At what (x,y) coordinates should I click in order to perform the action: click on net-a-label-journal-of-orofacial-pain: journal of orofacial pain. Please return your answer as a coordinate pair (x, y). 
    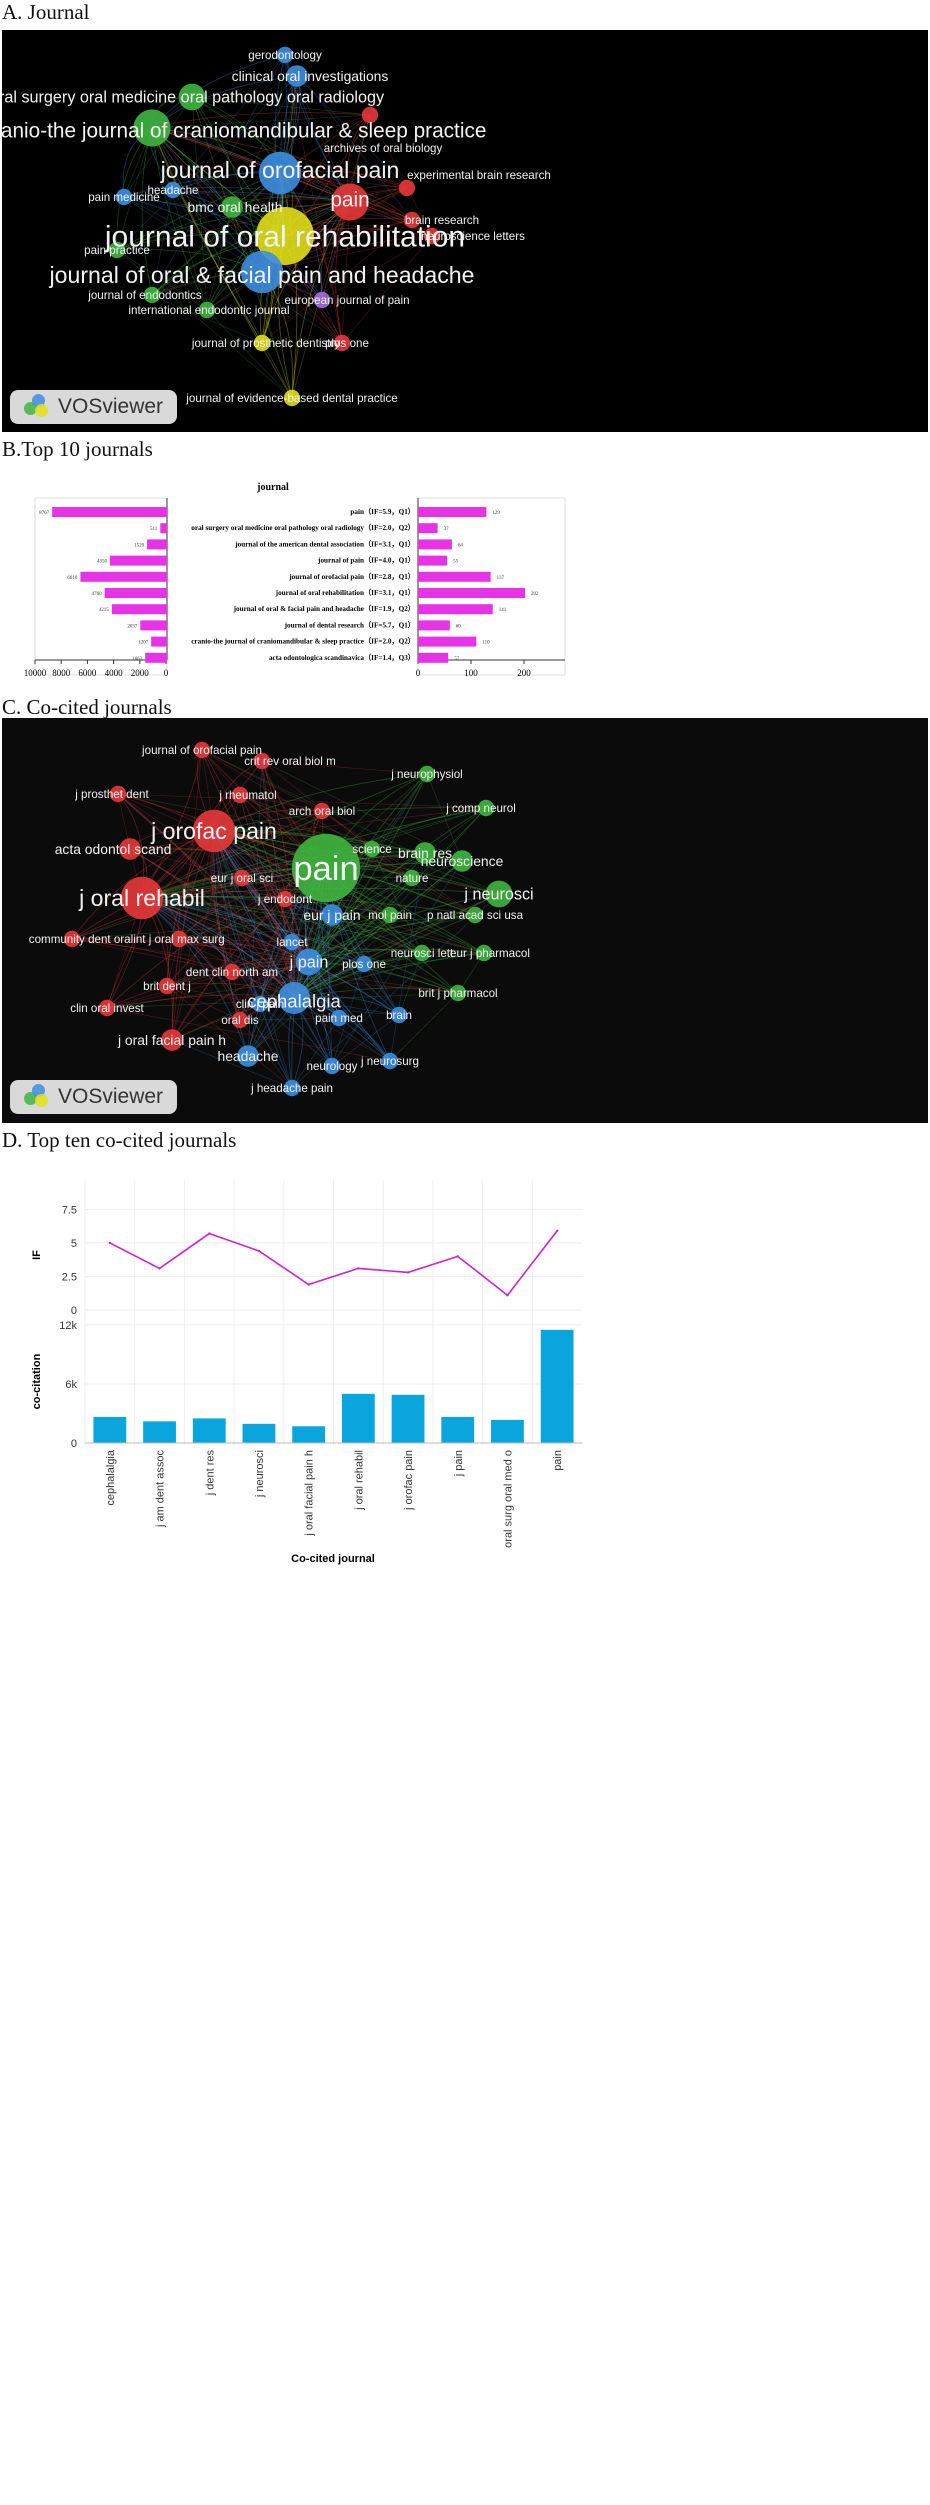
    Looking at the image, I should click on (280, 170).